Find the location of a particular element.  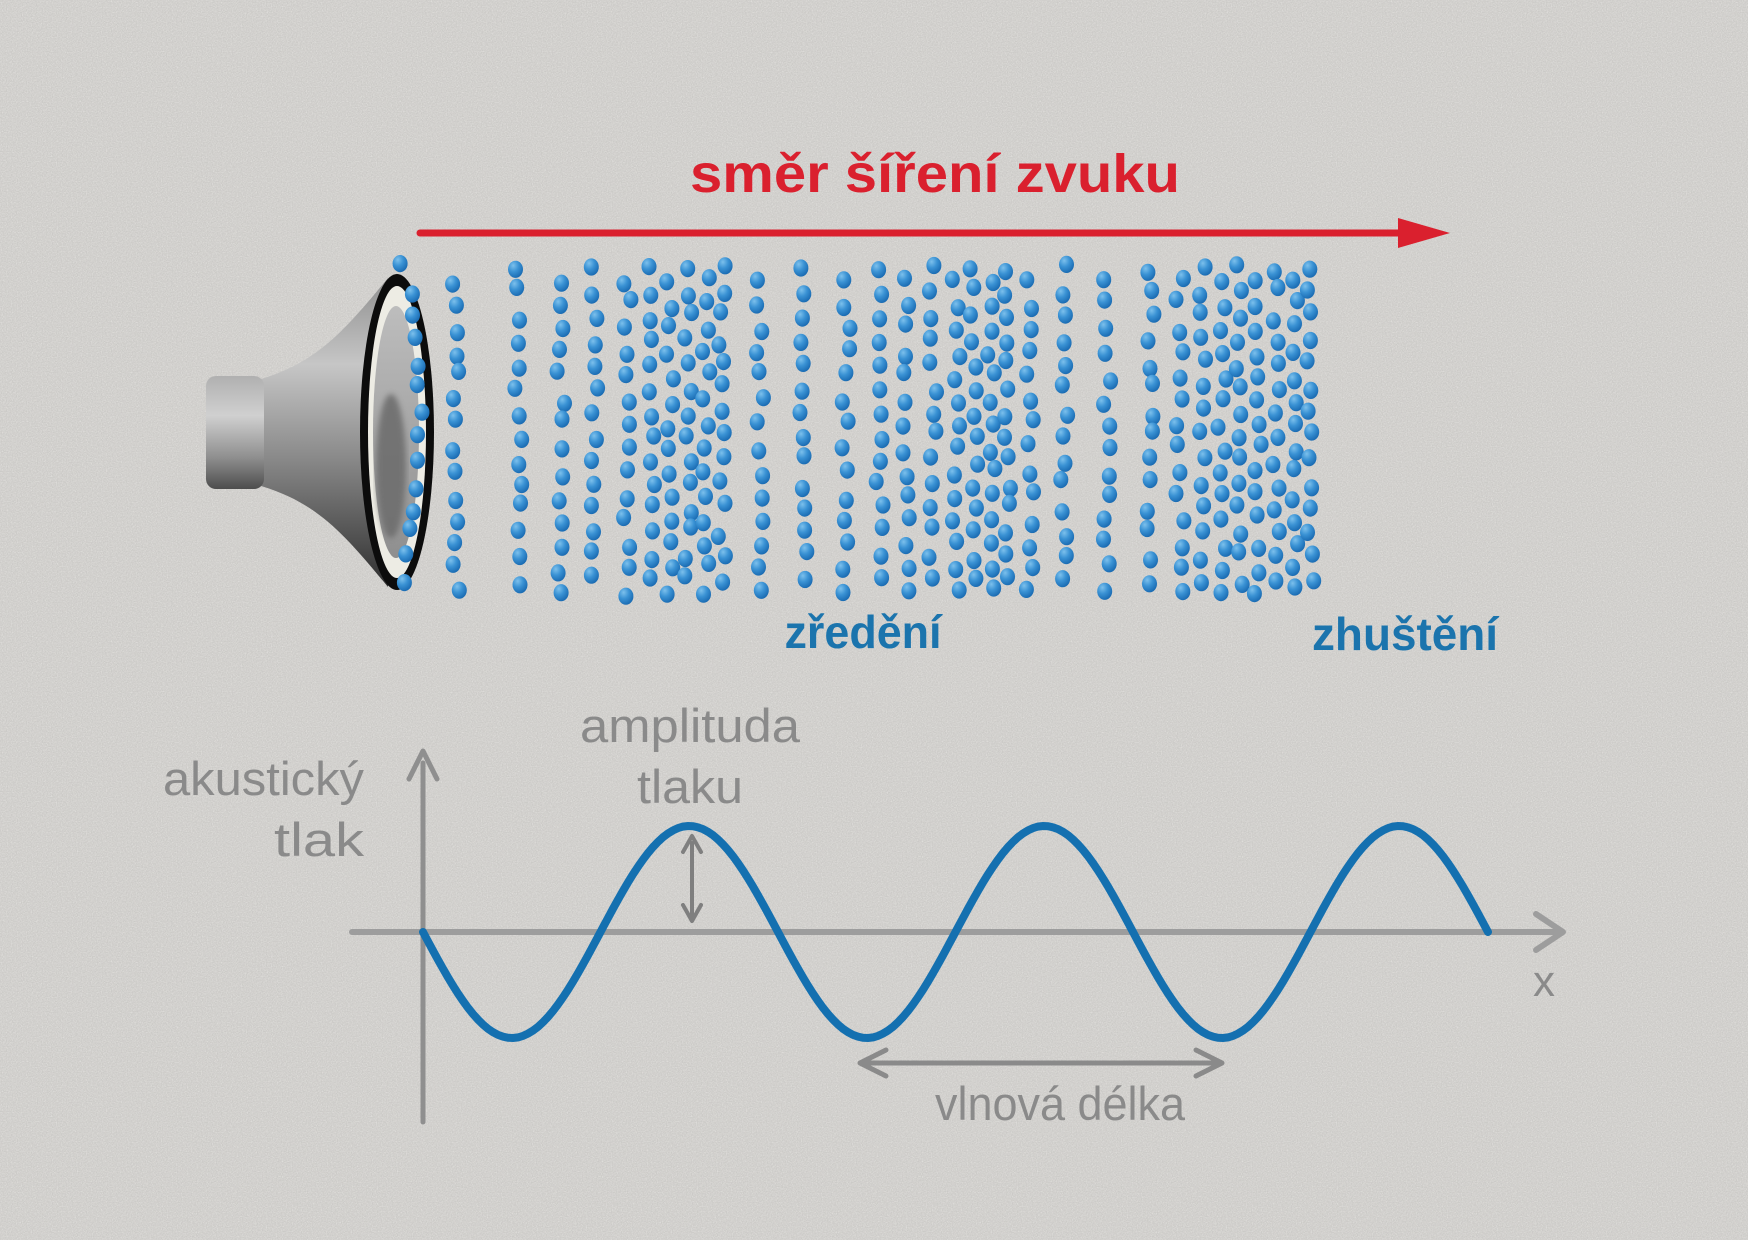

x-axis-arrowhead-icon is located at coordinates (1549, 932).